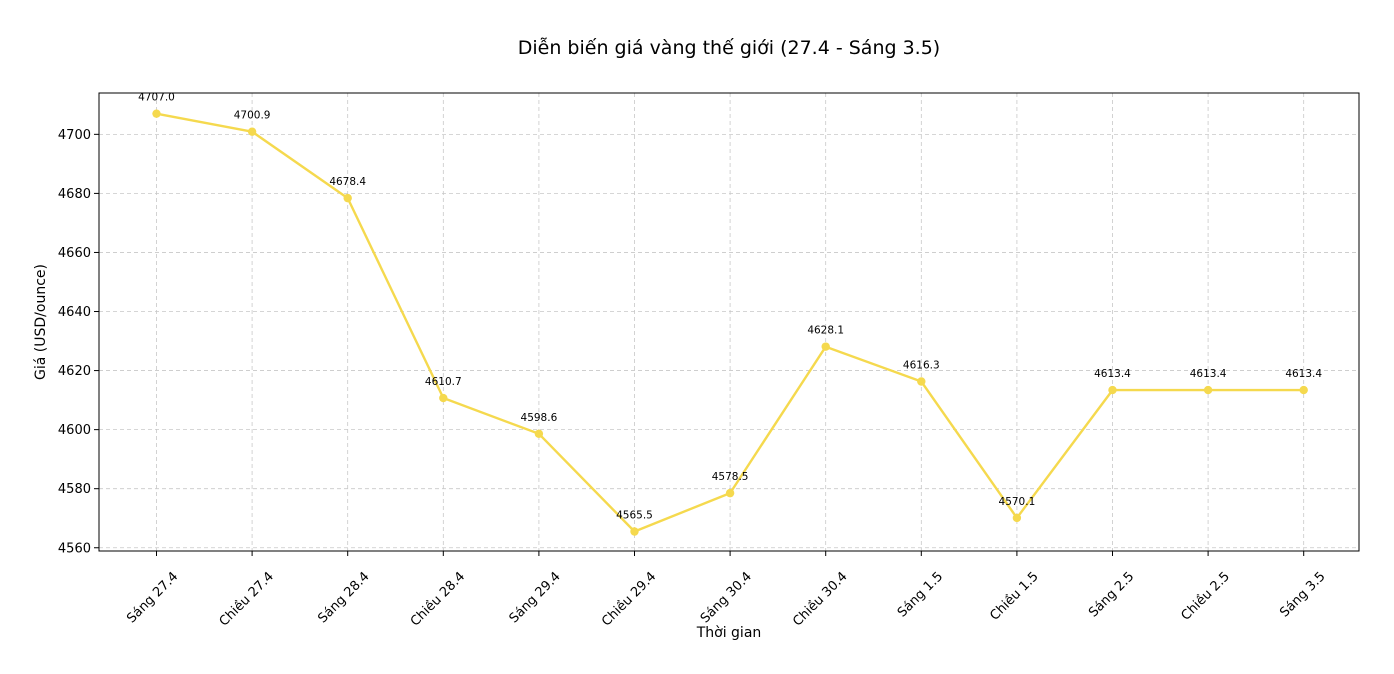  I want to click on y-tick-label: 4680, so click(74, 194).